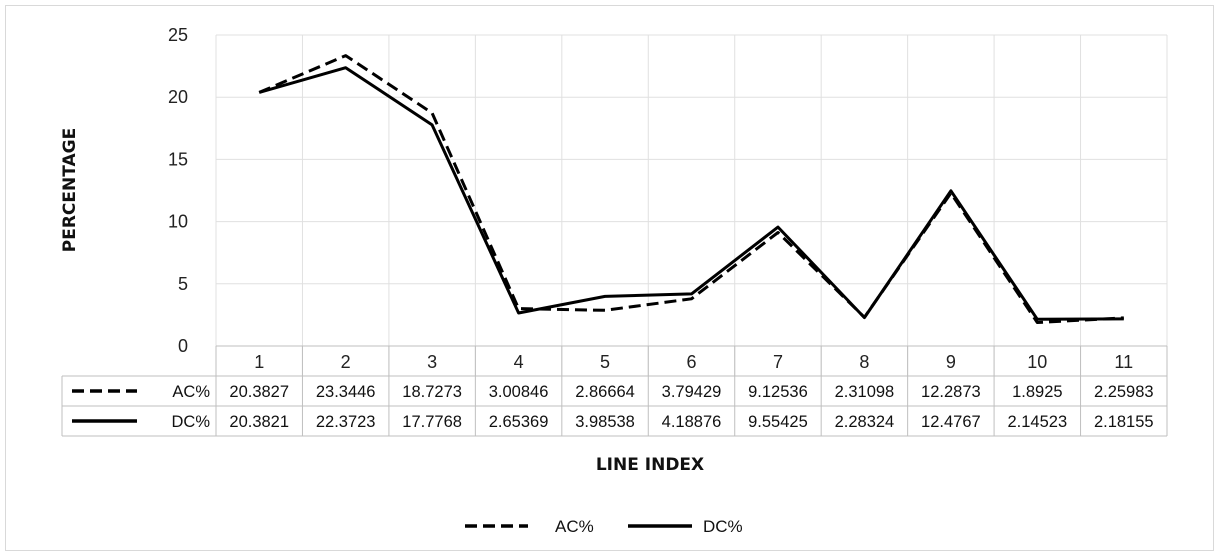  I want to click on x-tick-label: 4, so click(519, 362).